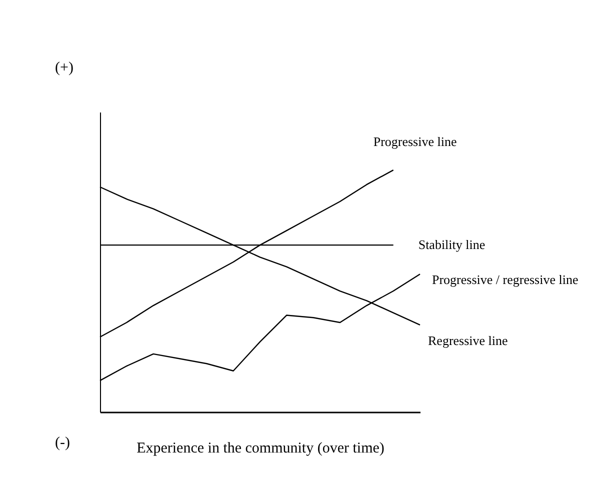 The height and width of the screenshot is (498, 603). What do you see at coordinates (468, 340) in the screenshot?
I see `series-label: Regressive line` at bounding box center [468, 340].